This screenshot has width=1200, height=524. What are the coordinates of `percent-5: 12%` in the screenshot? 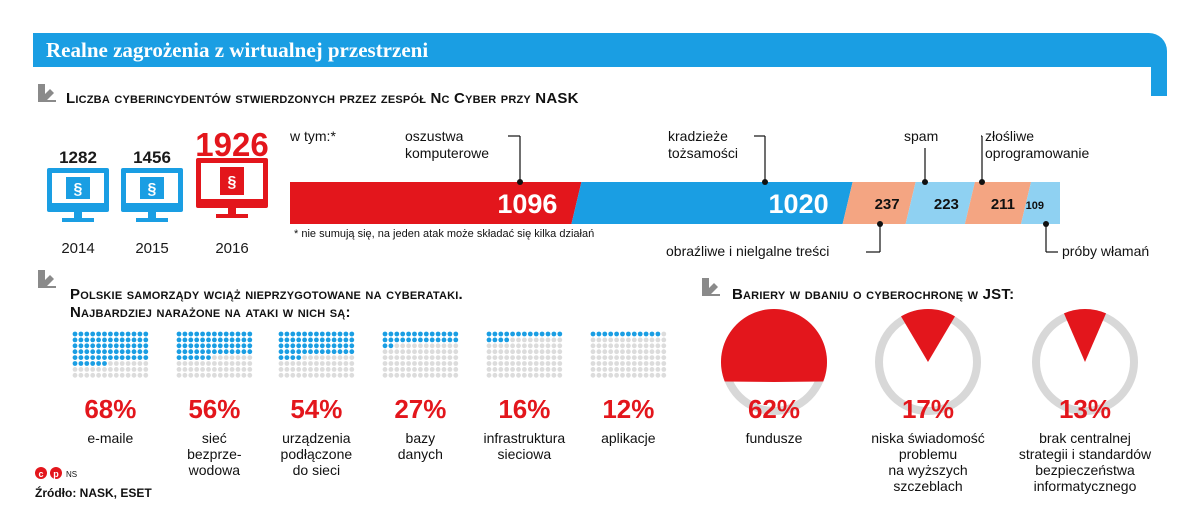 It's located at (628, 409).